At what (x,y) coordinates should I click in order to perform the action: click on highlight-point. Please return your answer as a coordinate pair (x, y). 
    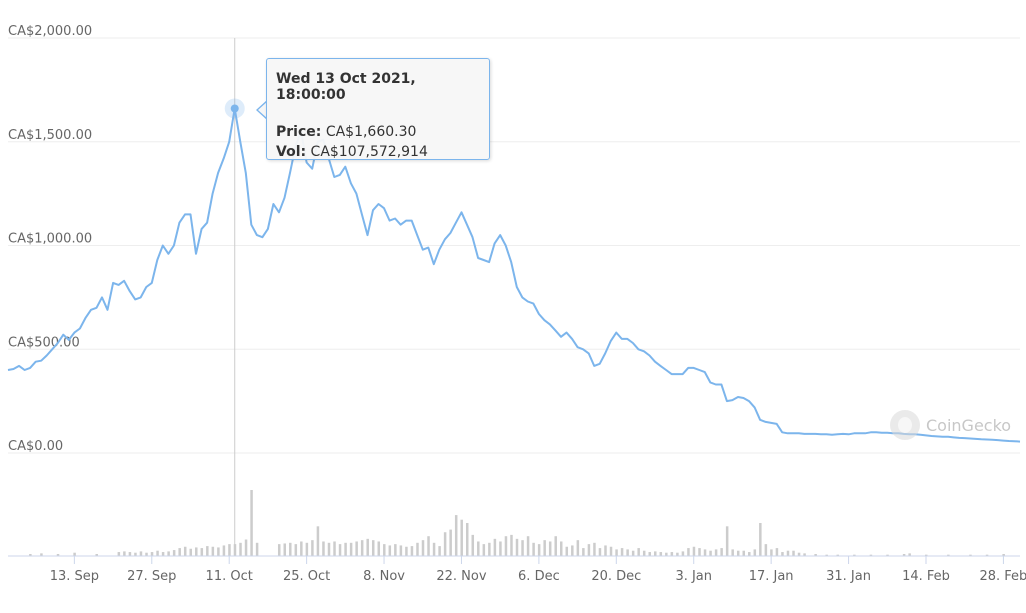
    Looking at the image, I should click on (234, 108).